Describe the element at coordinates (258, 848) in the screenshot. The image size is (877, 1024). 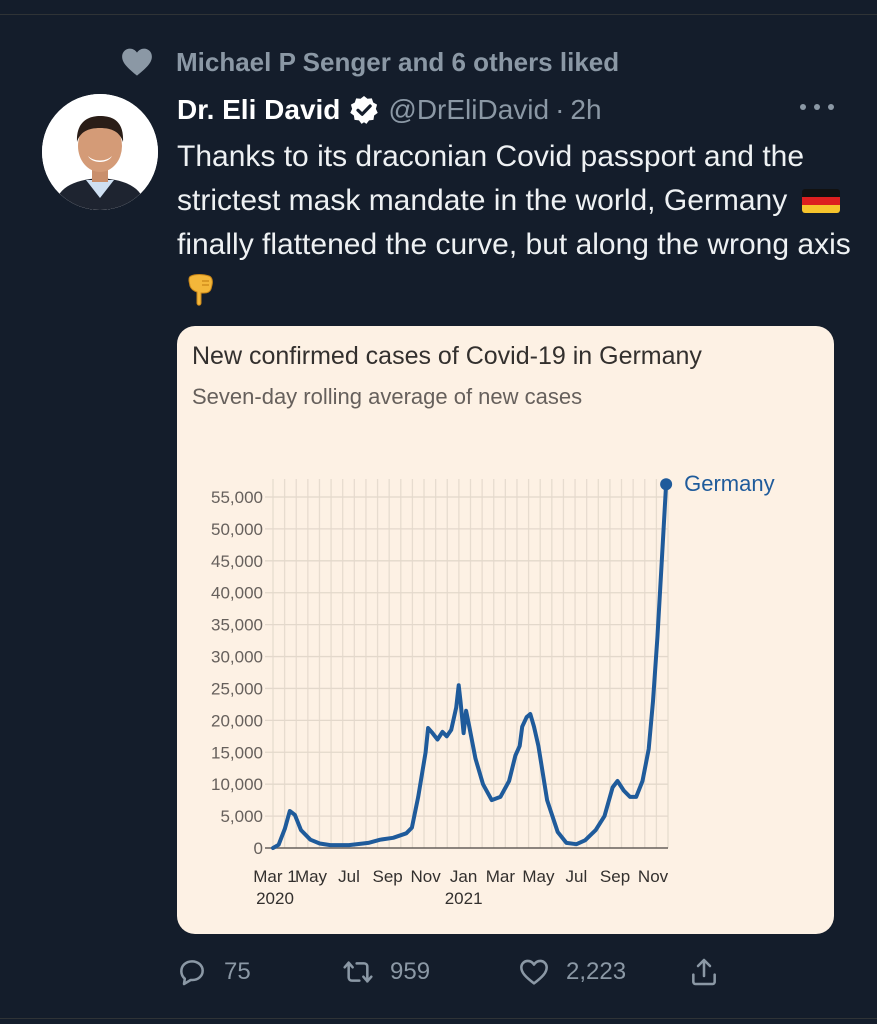
I see `chart-y-tick-label: 0` at that location.